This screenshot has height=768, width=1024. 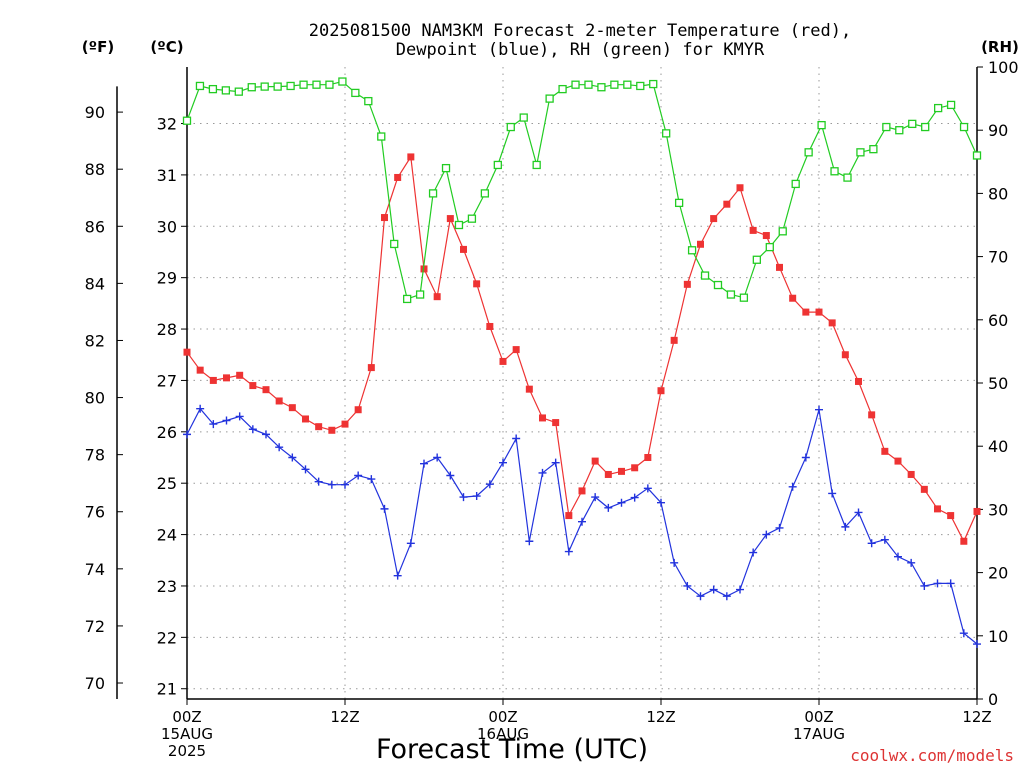 I want to click on tick-label-c-32: 32, so click(x=167, y=124).